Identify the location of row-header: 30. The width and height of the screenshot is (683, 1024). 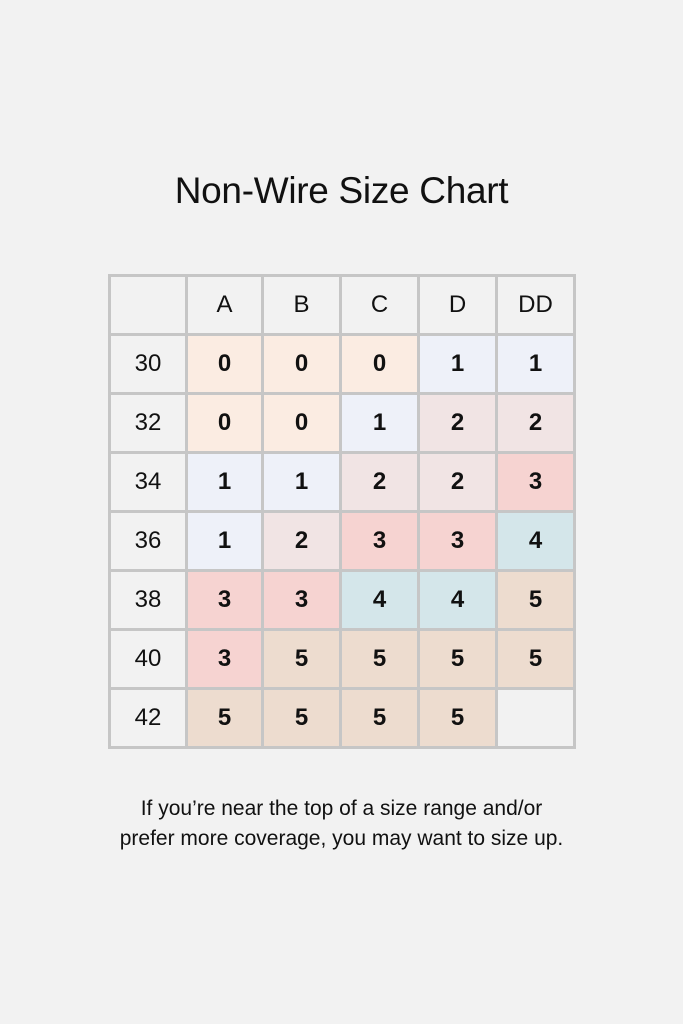
(148, 364).